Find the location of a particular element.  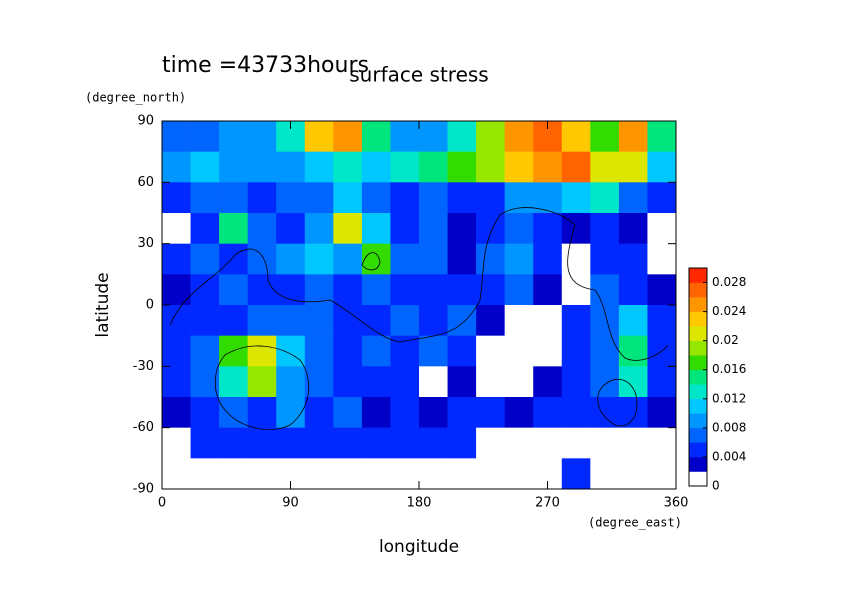

colorbar-tick-label: 0.016 is located at coordinates (729, 369).